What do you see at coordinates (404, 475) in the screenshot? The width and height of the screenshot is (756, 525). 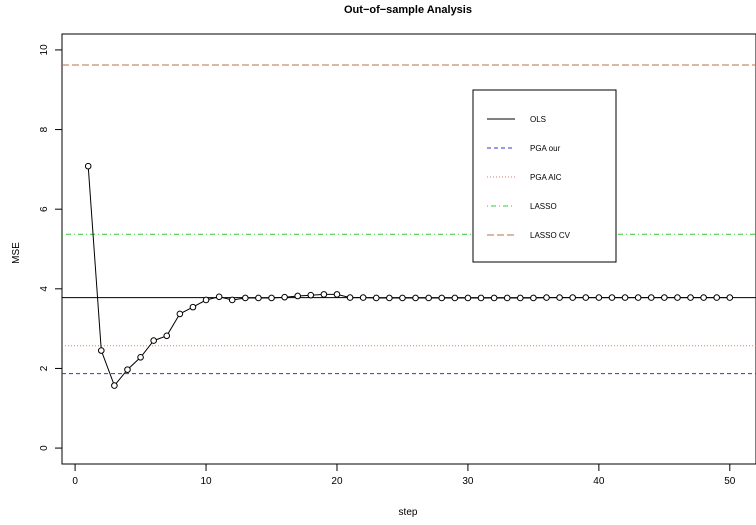 I see `x-ticks: 0 10 20 30 40 50` at bounding box center [404, 475].